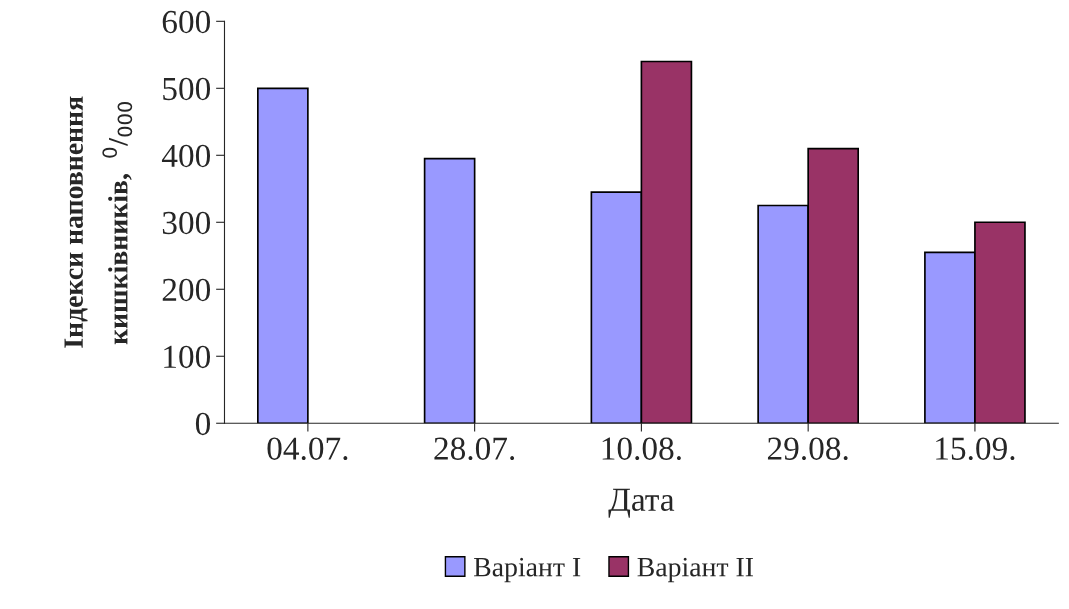 This screenshot has width=1069, height=609. Describe the element at coordinates (807, 449) in the screenshot. I see `x-tick-label: 29.08.` at that location.